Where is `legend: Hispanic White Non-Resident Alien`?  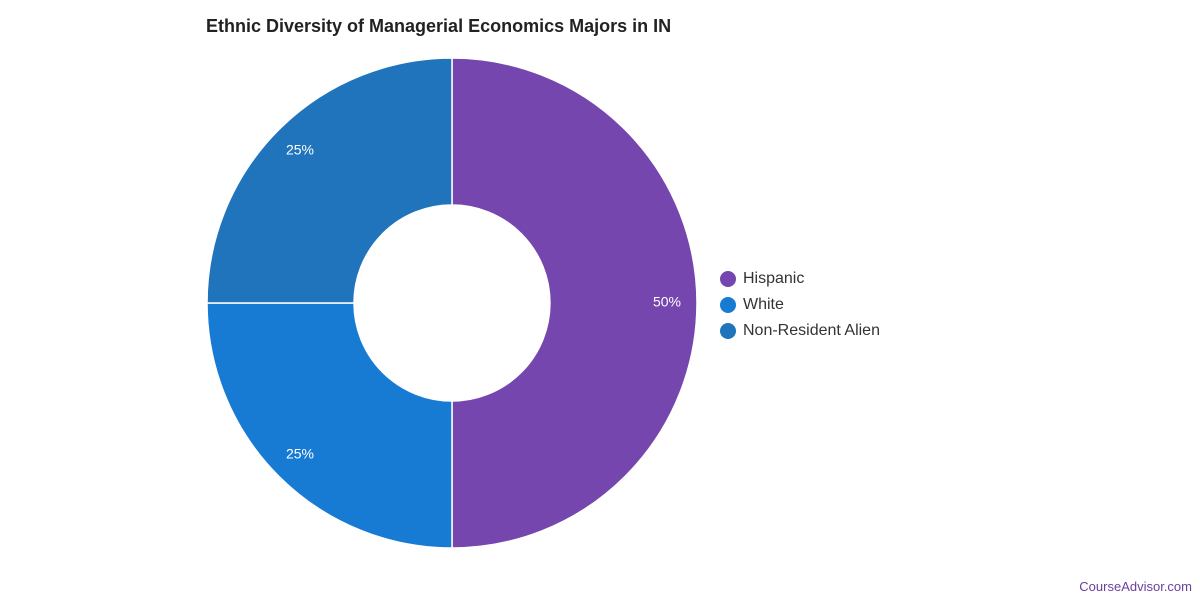 legend: Hispanic White Non-Resident Alien is located at coordinates (800, 305).